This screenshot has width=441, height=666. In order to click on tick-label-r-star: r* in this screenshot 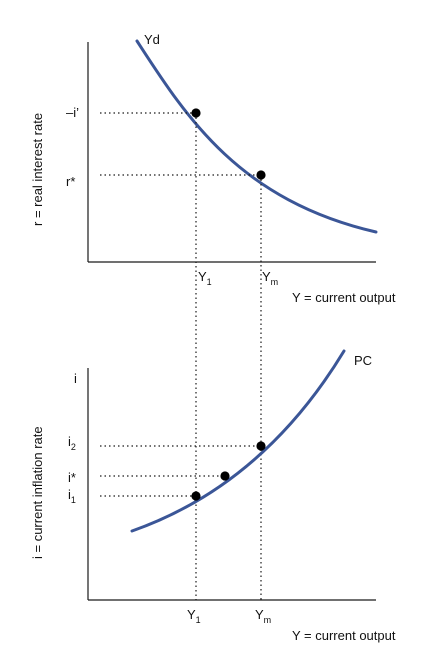, I will do `click(70, 181)`.